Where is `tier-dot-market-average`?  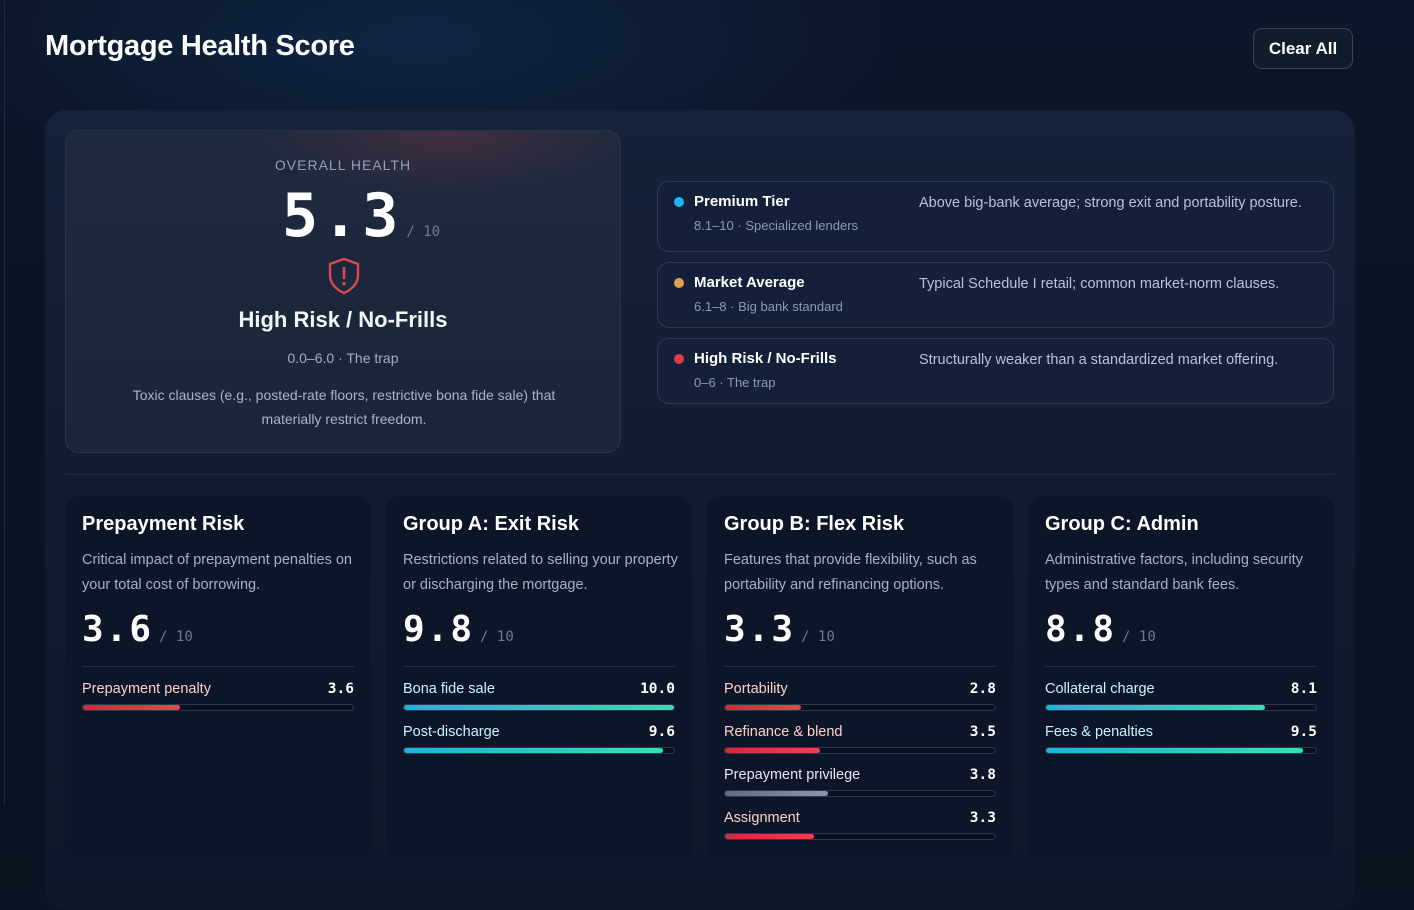 tier-dot-market-average is located at coordinates (679, 283).